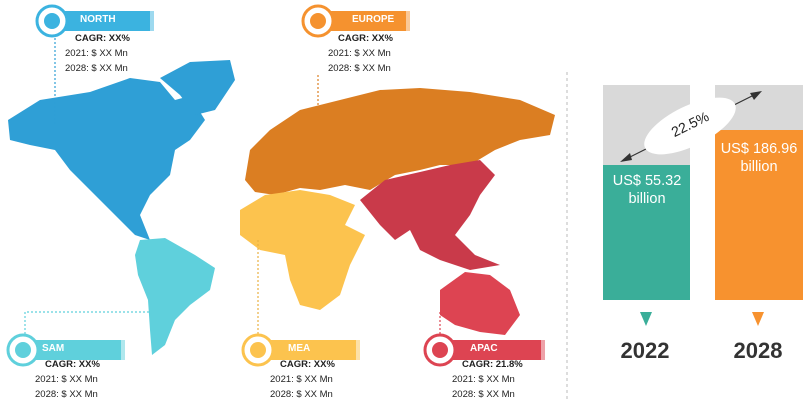 Image resolution: width=810 pixels, height=415 pixels. I want to click on bar-value: US$ 186.96 billion, so click(759, 158).